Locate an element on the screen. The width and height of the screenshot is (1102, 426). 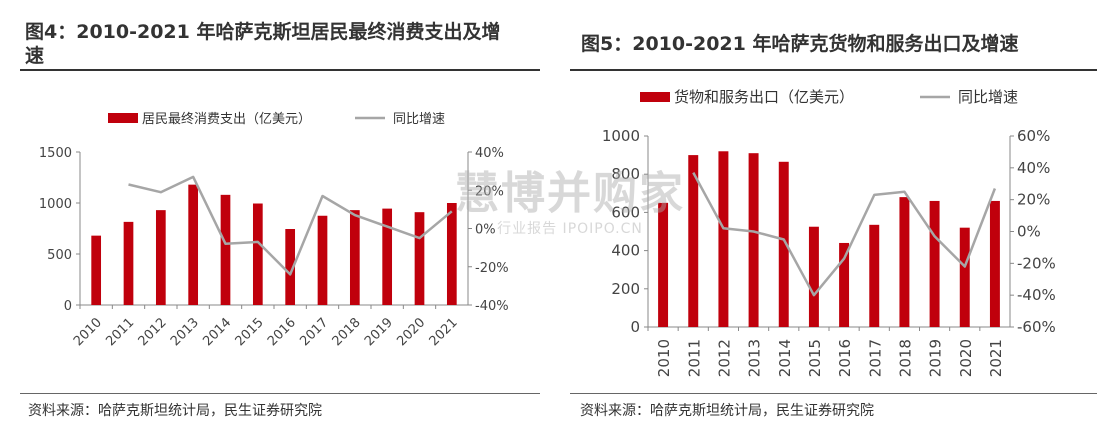
left-x-tick-label: 2021 is located at coordinates (444, 332).